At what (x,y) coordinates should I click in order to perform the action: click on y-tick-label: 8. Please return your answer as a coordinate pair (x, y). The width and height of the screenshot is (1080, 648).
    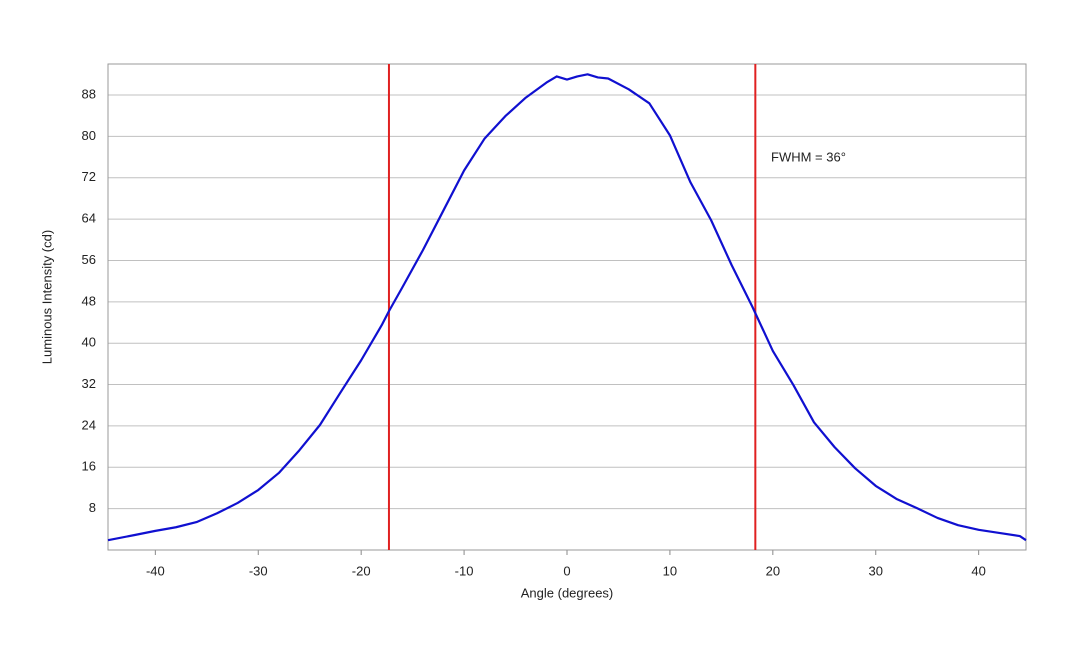
    Looking at the image, I should click on (92, 507).